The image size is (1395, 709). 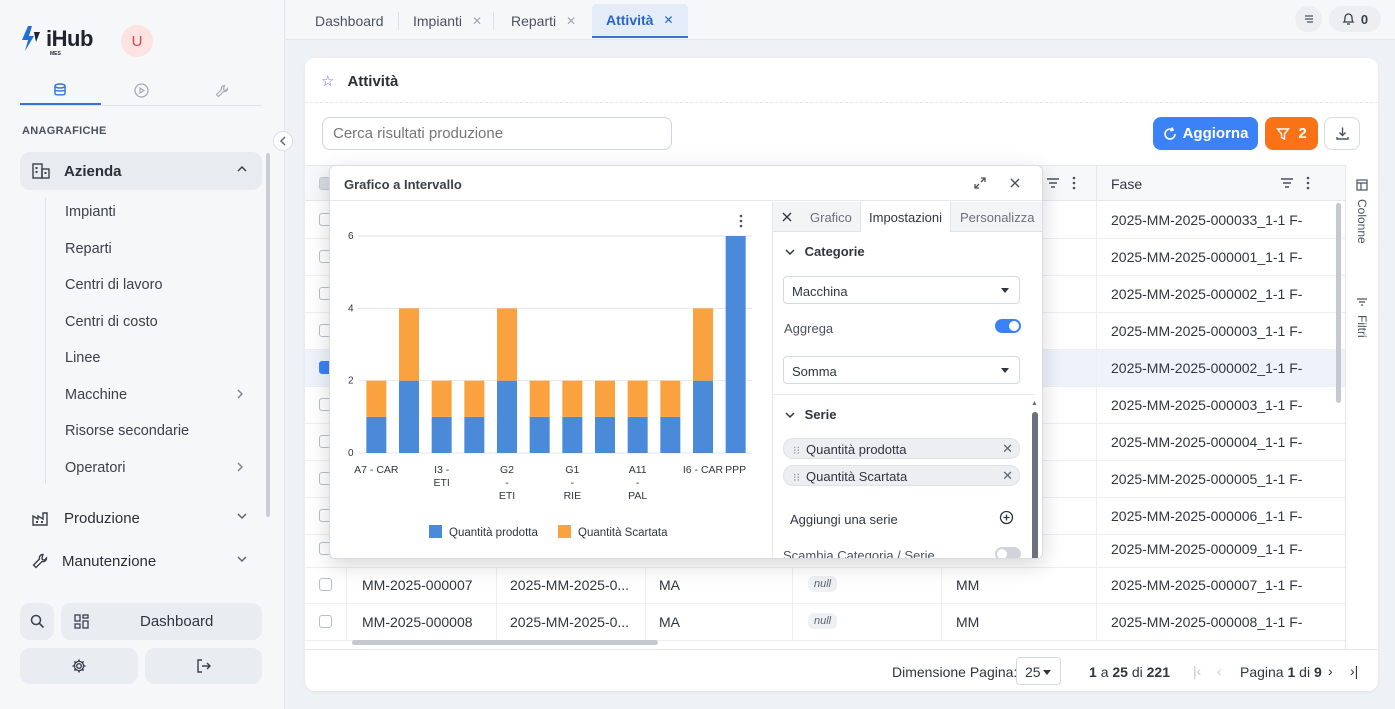 I want to click on columns-icon, so click(x=1362, y=185).